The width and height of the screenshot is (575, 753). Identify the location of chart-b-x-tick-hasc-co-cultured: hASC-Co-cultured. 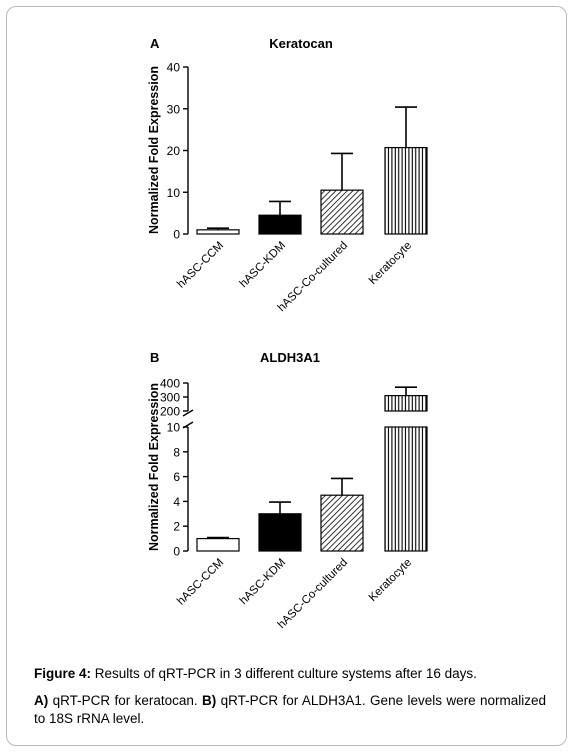
(313, 594).